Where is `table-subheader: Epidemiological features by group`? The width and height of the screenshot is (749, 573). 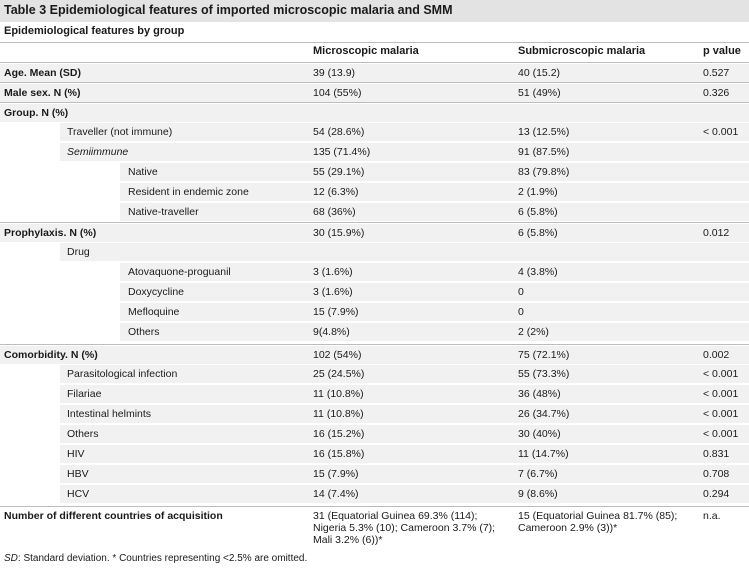 table-subheader: Epidemiological features by group is located at coordinates (94, 31).